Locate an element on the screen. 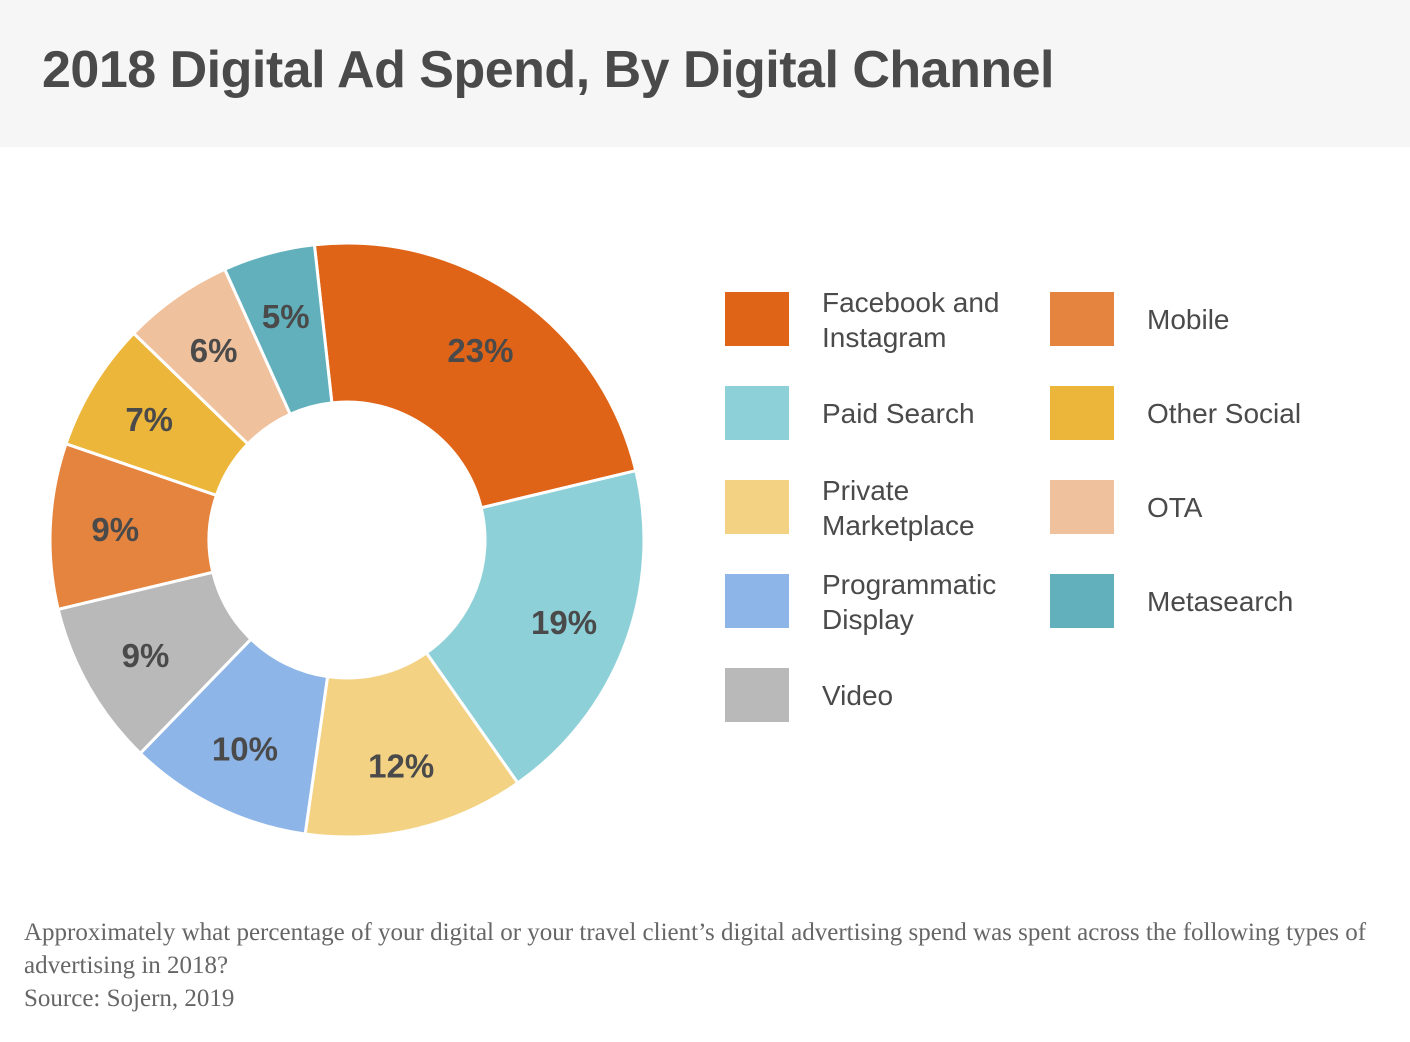 The image size is (1410, 1042). slice-value-label: 5% is located at coordinates (286, 316).